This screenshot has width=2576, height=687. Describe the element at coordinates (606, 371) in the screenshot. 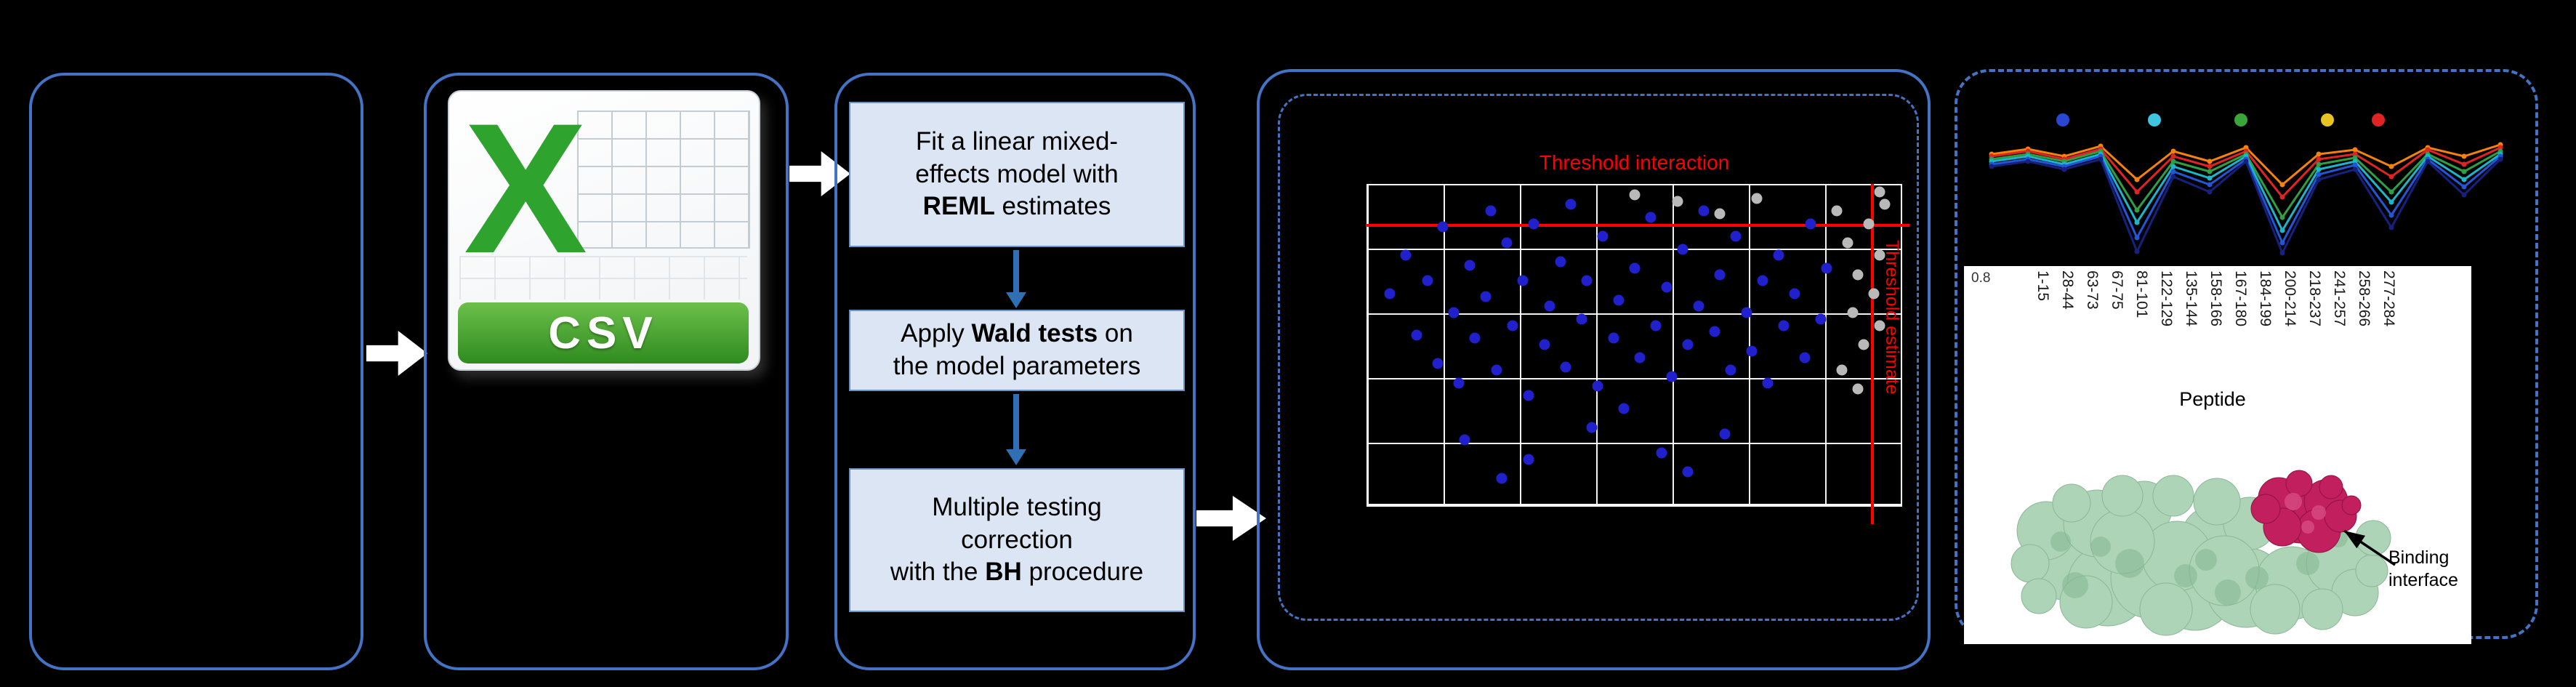

I see `csv-box: X CSV` at that location.